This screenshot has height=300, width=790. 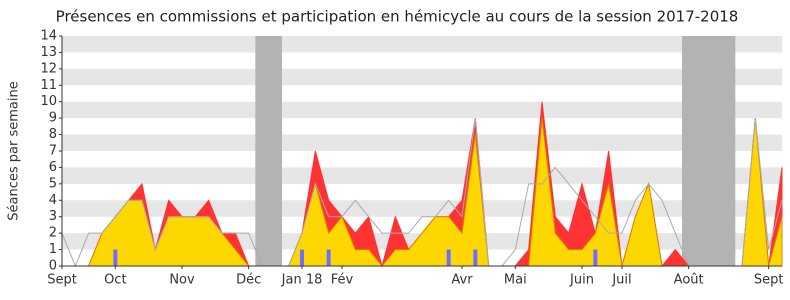 I want to click on y-tick-label: 5, so click(x=53, y=183).